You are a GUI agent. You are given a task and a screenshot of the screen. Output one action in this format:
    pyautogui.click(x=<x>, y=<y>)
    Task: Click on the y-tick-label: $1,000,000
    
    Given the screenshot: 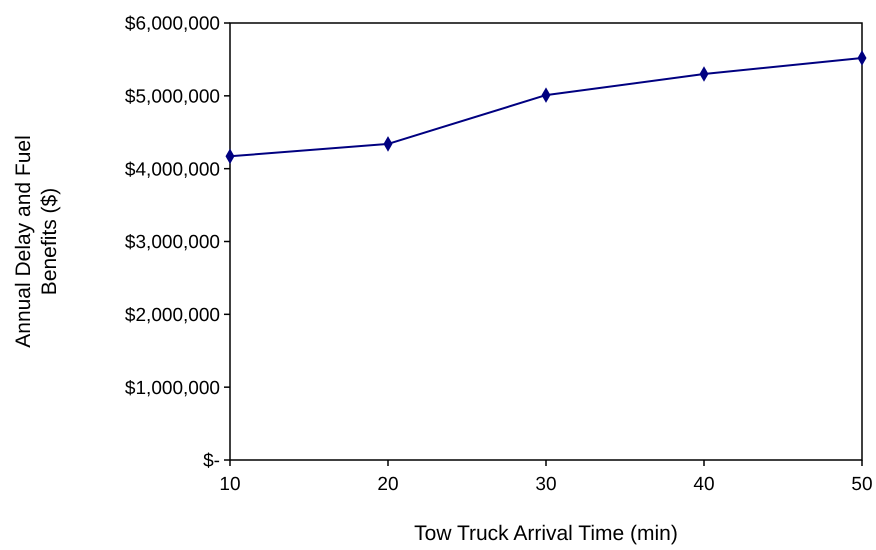 What is the action you would take?
    pyautogui.click(x=172, y=388)
    